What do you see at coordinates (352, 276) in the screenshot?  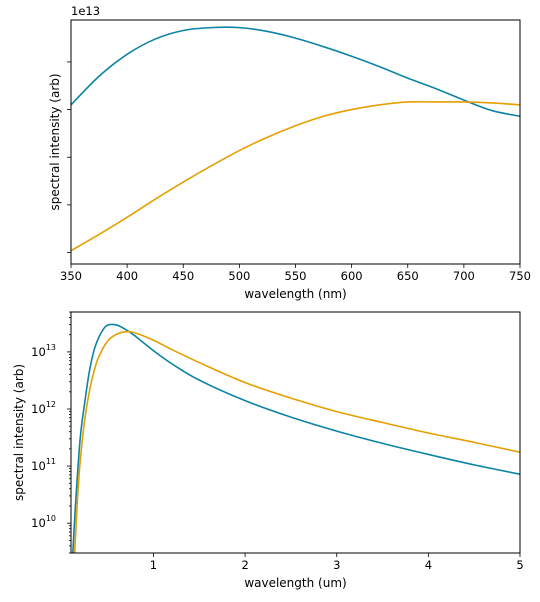 I see `p1-x-tick-label: 600` at bounding box center [352, 276].